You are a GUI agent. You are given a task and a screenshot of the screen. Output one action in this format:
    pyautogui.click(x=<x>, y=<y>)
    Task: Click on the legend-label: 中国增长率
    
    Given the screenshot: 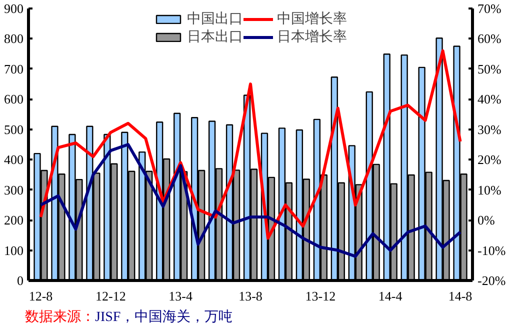 What is the action you would take?
    pyautogui.click(x=312, y=19)
    